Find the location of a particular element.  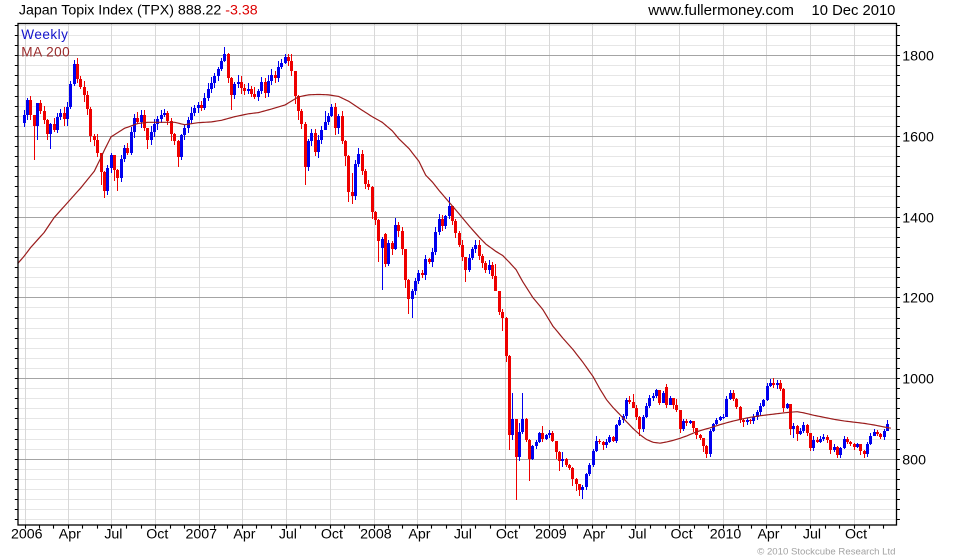

svg-text: 2007 is located at coordinates (202, 535).